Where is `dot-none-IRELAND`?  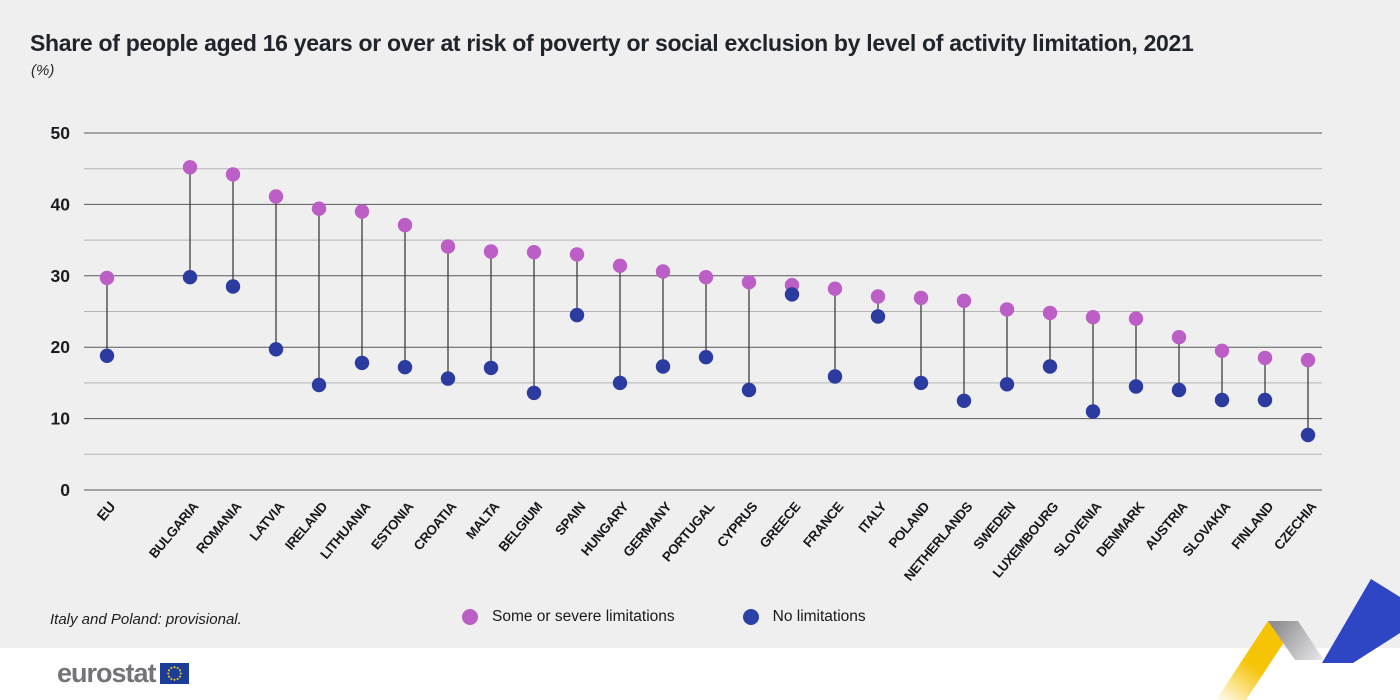
dot-none-IRELAND is located at coordinates (319, 385).